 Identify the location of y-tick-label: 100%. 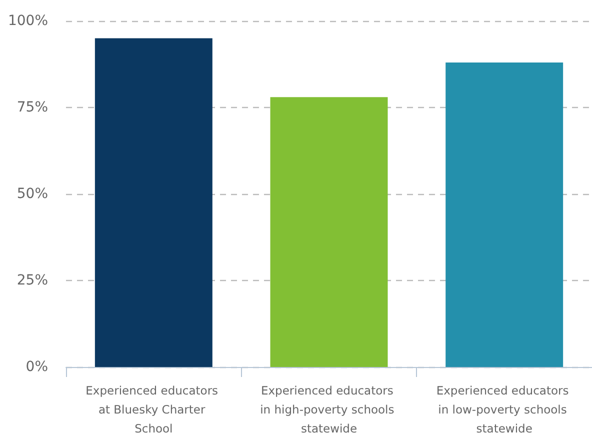
(28, 21).